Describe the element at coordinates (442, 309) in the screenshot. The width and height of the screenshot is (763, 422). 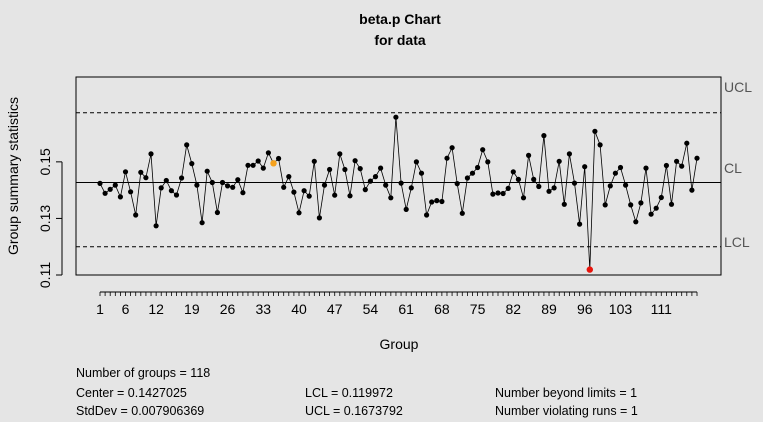
I see `x-tick-label: 68` at that location.